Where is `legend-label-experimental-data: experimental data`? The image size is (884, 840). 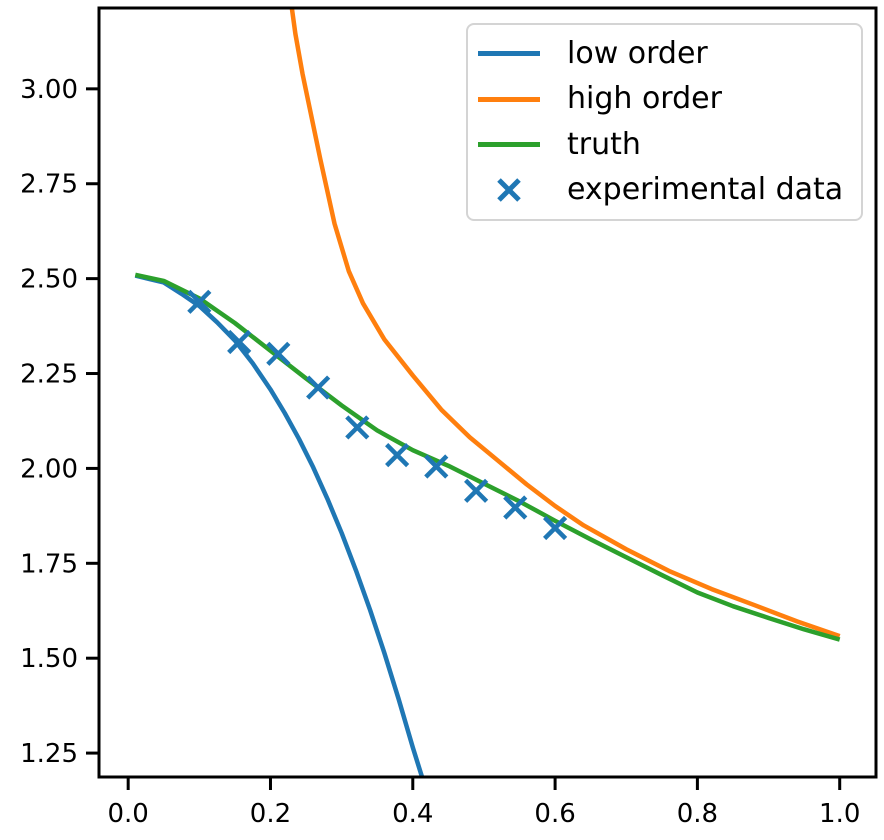 legend-label-experimental-data: experimental data is located at coordinates (705, 190).